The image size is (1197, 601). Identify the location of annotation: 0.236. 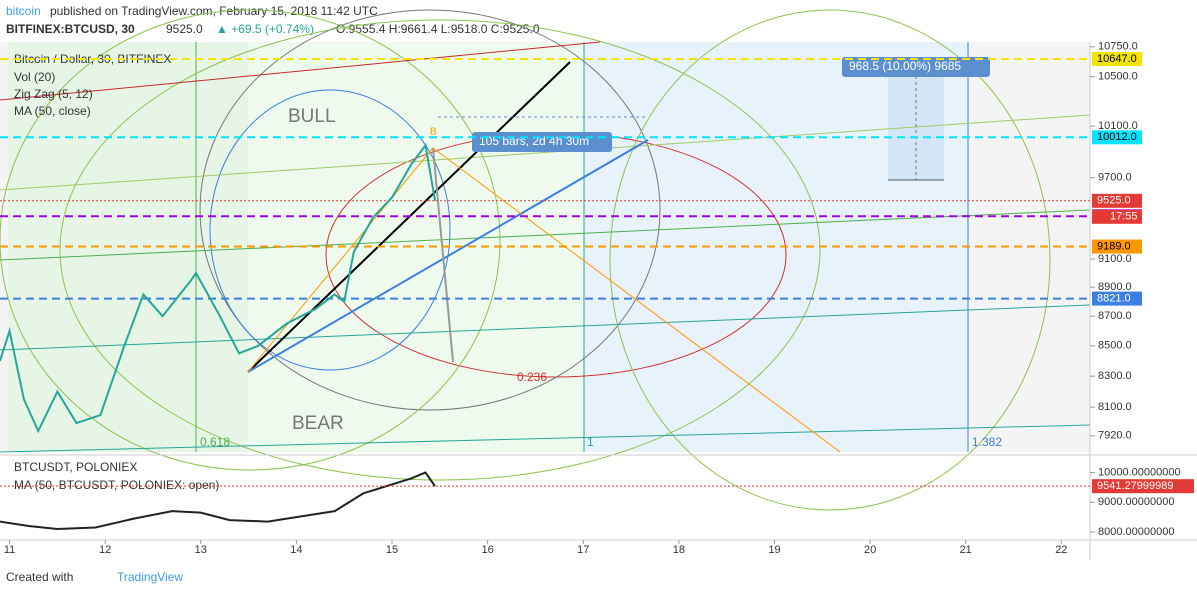
(532, 377).